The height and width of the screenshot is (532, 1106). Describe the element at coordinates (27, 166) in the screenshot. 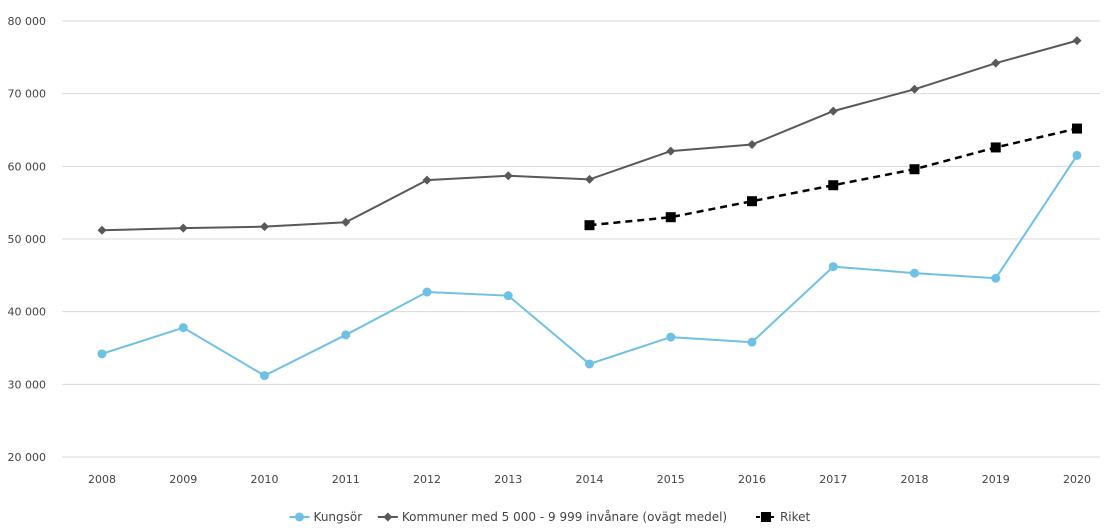

I see `y-tick-label: 60 000` at that location.